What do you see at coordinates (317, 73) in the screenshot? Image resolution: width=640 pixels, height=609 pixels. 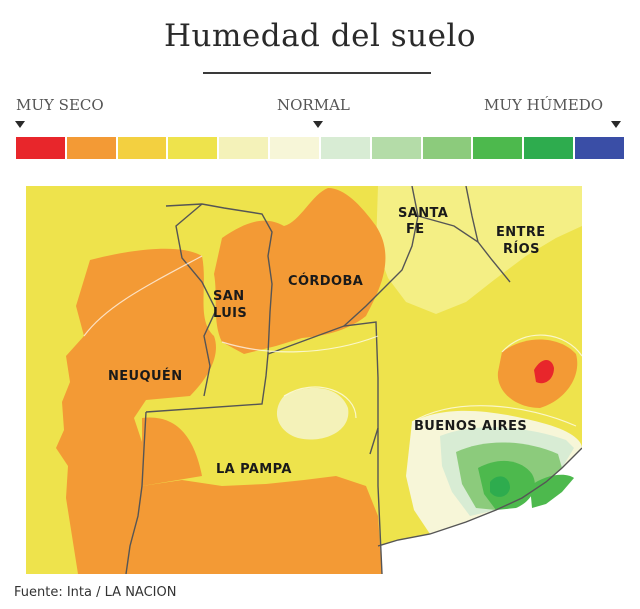 I see `title-divider` at bounding box center [317, 73].